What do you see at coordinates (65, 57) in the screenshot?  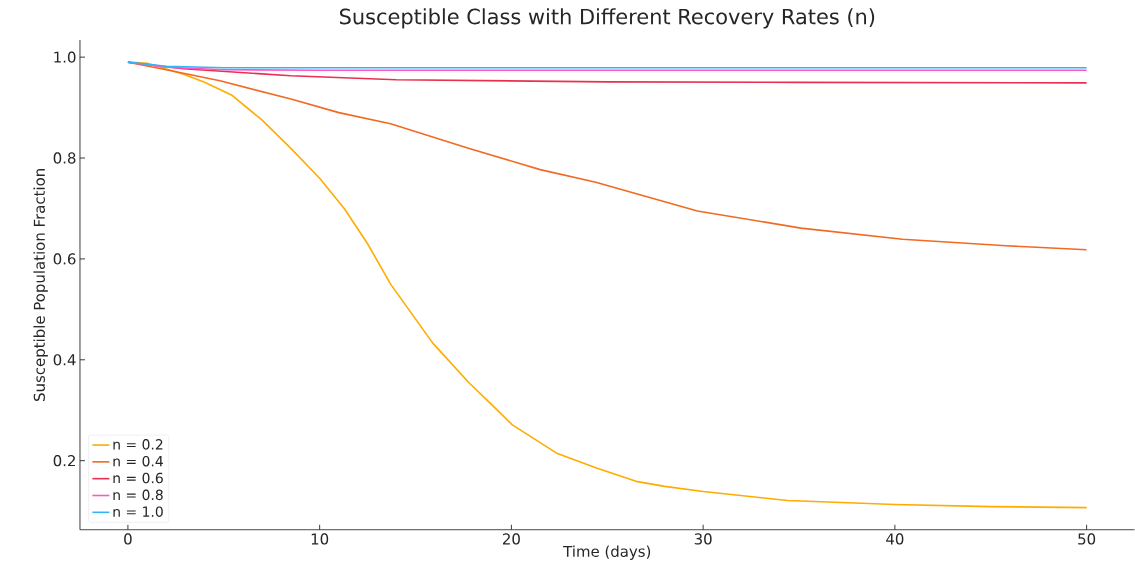 I see `y-tick-label: 1.0` at bounding box center [65, 57].